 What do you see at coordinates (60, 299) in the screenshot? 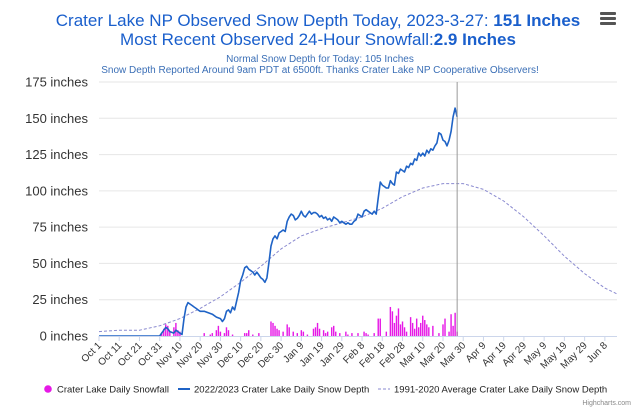
I see `y-tick-label: 25 inches` at bounding box center [60, 299].